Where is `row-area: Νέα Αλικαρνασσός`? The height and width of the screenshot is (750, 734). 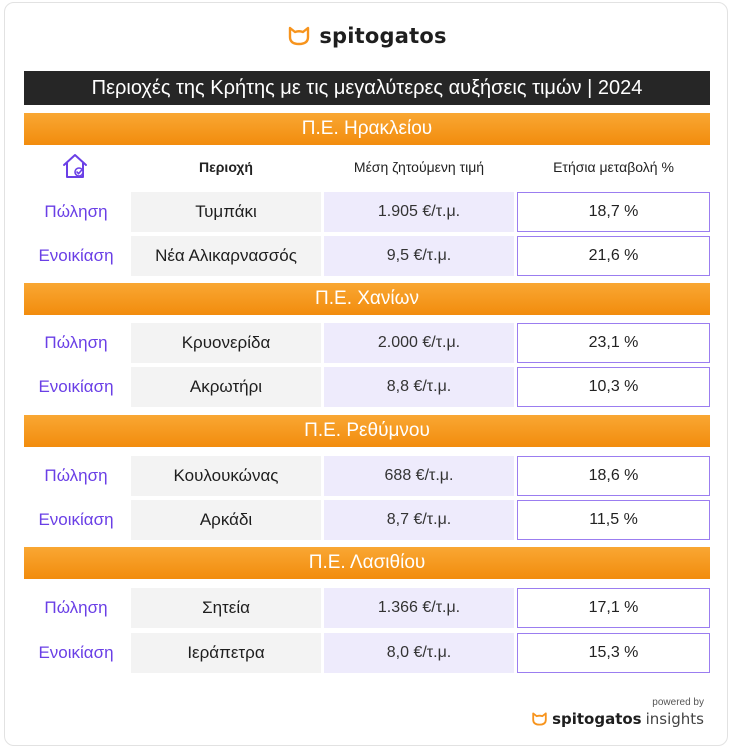
row-area: Νέα Αλικαρνασσός is located at coordinates (226, 256).